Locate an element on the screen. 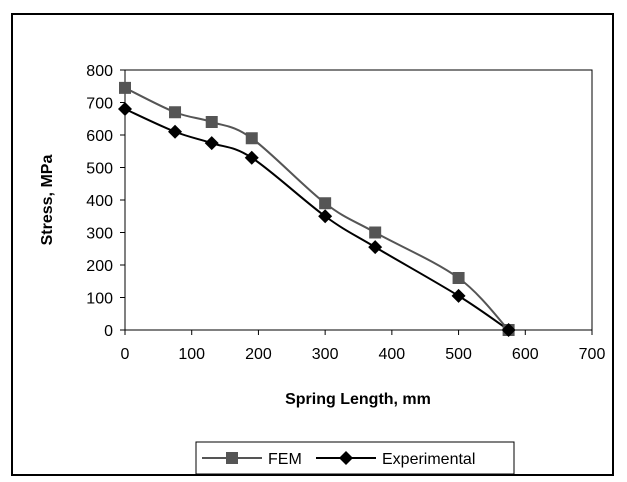 This screenshot has height=482, width=627. y-tick-label: 100 is located at coordinates (99, 299).